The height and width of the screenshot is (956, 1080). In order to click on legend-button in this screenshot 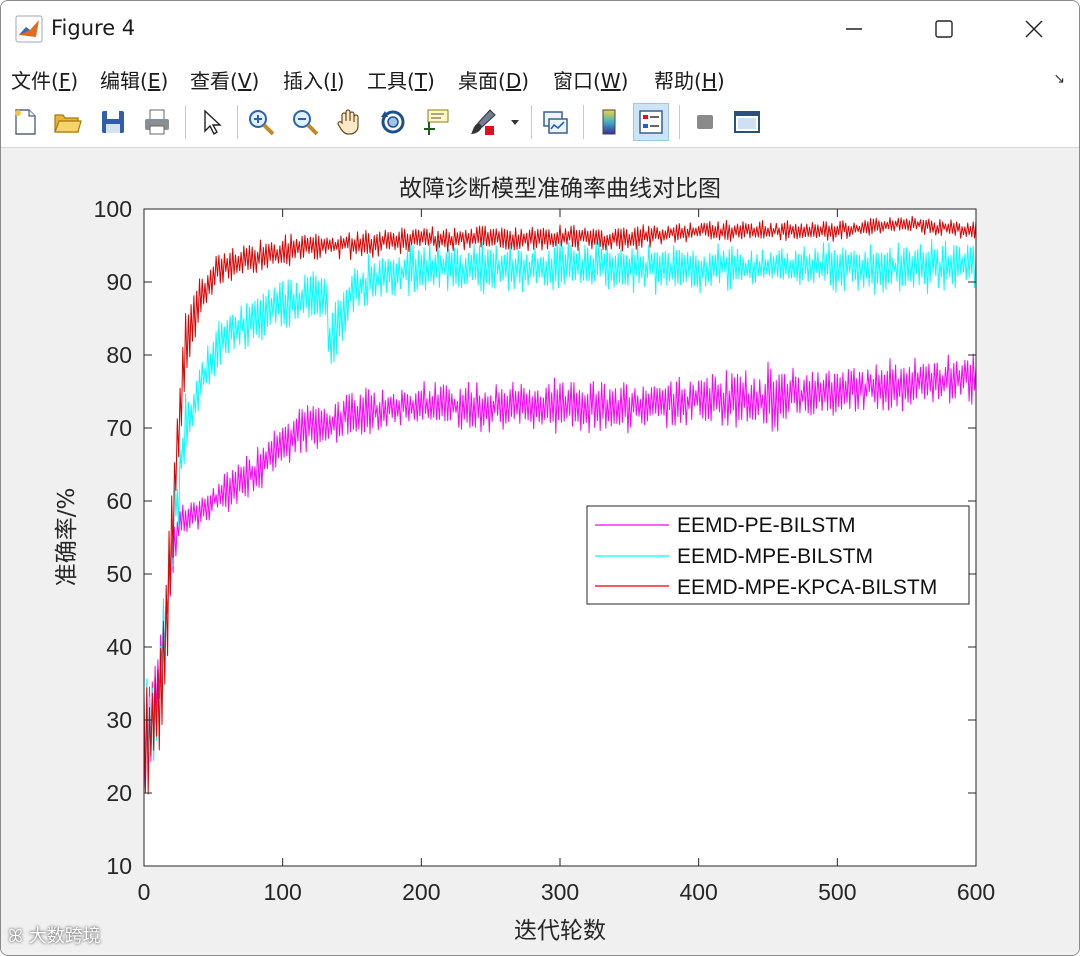, I will do `click(651, 122)`.